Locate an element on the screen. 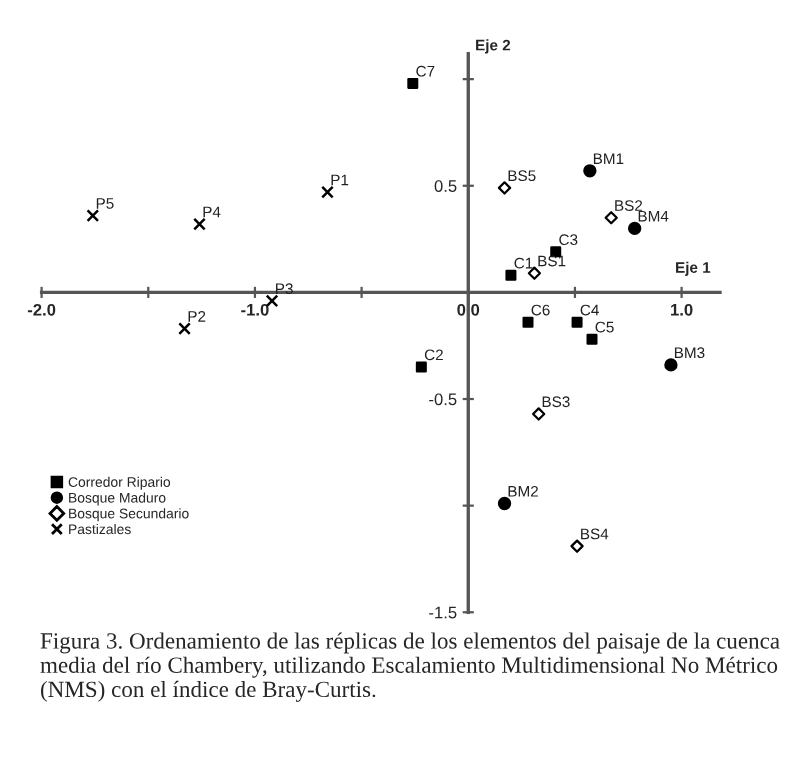 Image resolution: width=800 pixels, height=776 pixels. x-tick-label: -2.0 is located at coordinates (41, 309).